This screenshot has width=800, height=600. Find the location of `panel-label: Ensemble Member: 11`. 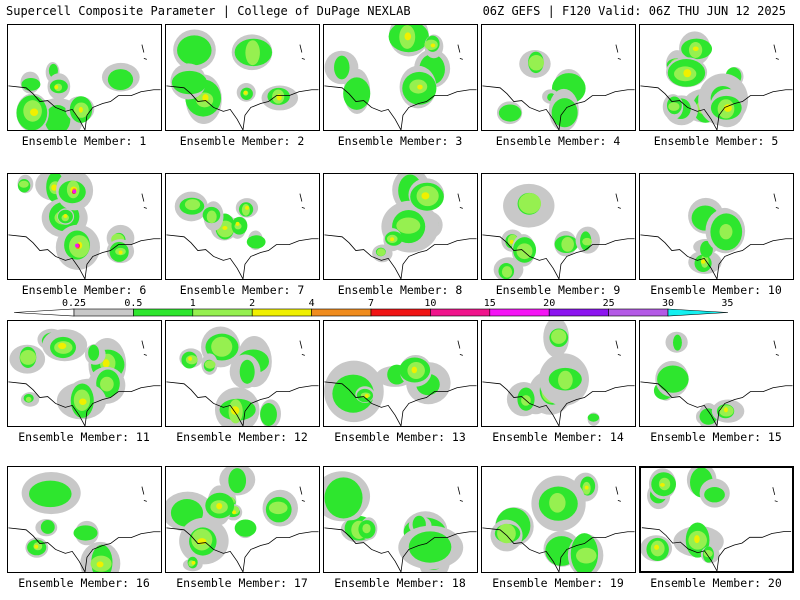

panel-label: Ensemble Member: 11 is located at coordinates (84, 437).